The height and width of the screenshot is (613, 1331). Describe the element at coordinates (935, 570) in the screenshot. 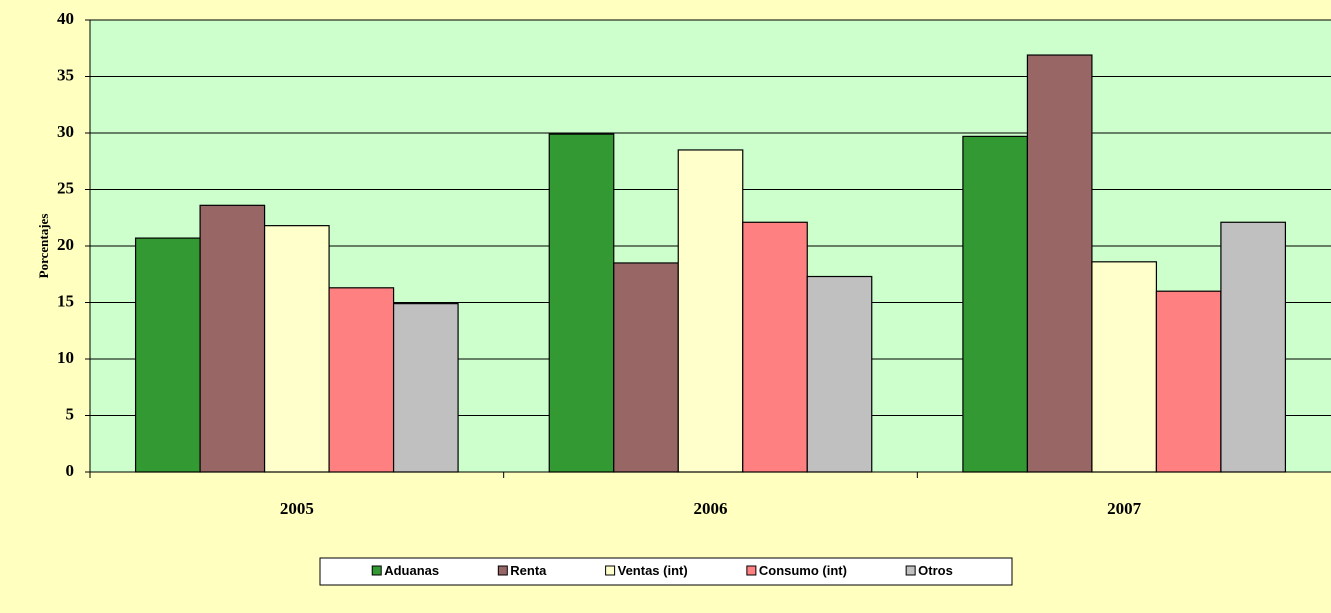

I see `legend-label: Otros` at that location.